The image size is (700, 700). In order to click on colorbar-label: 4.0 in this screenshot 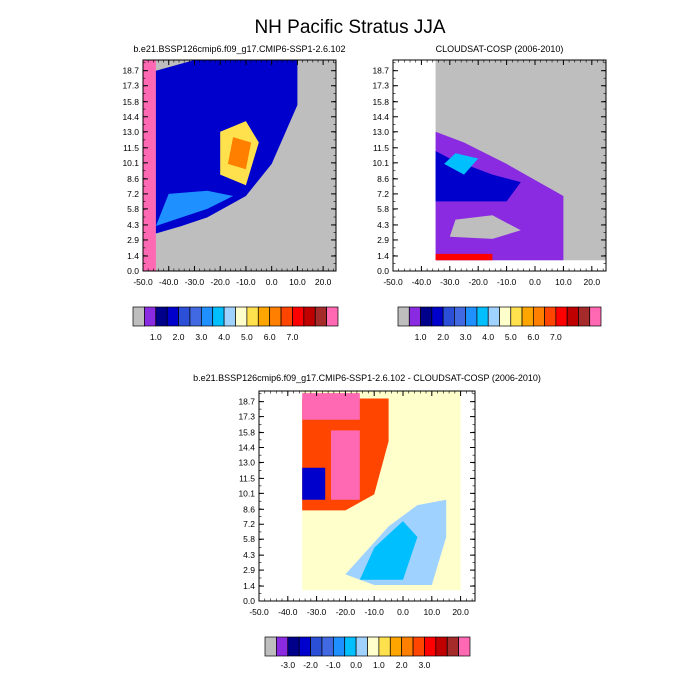, I will do `click(224, 337)`.